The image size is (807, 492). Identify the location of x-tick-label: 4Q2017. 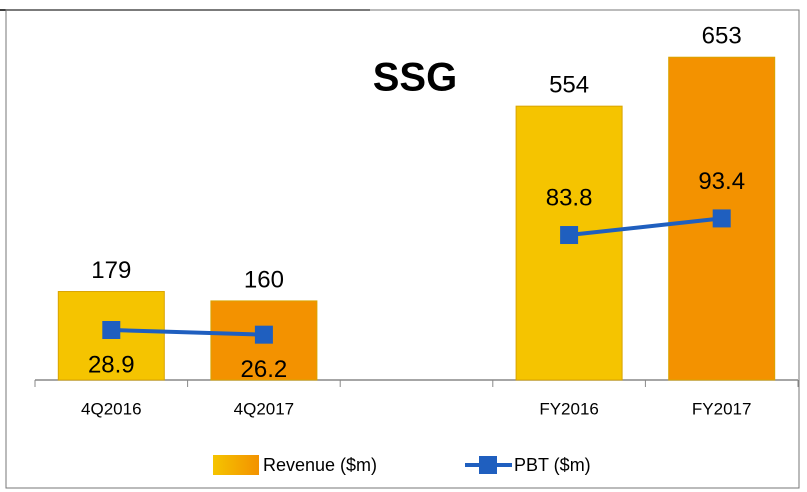
(264, 408).